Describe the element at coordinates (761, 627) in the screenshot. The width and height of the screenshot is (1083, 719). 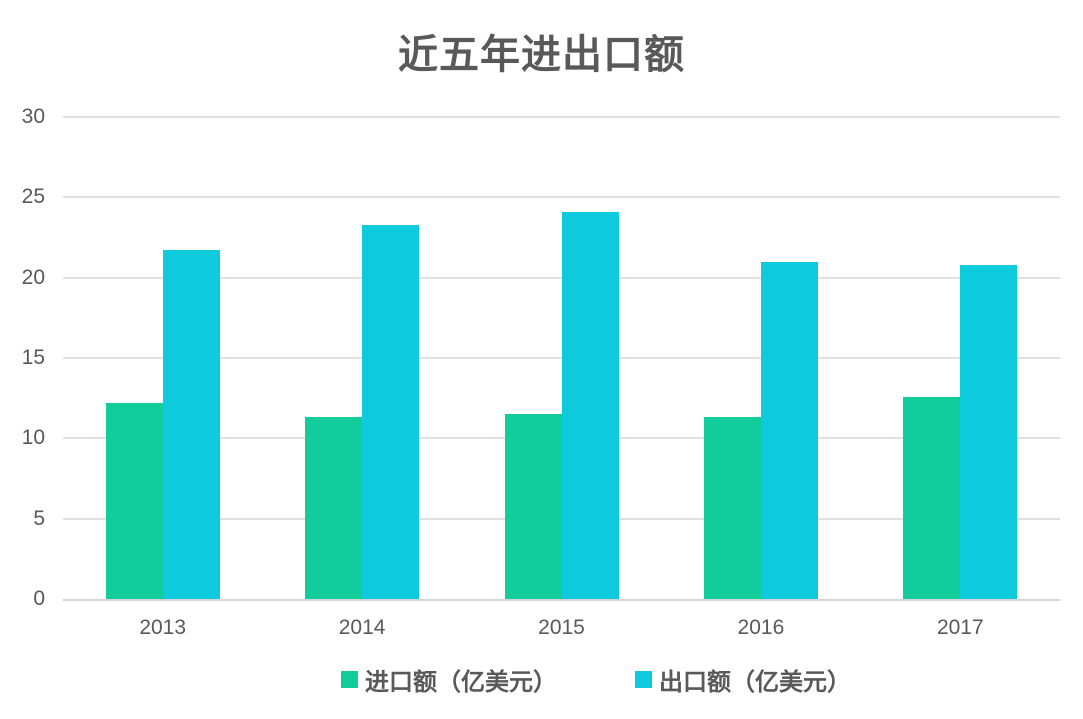
I see `x-axis-label-2016: 2016` at that location.